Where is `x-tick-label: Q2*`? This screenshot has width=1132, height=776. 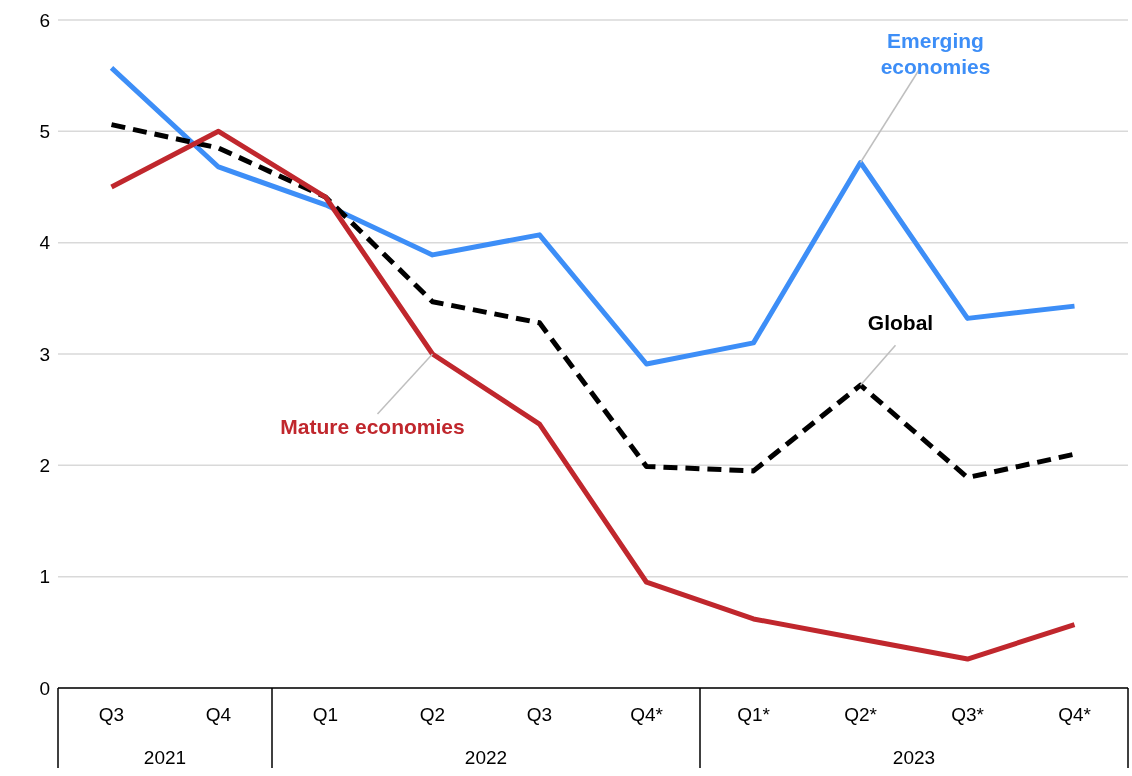
x-tick-label: Q2* is located at coordinates (861, 715).